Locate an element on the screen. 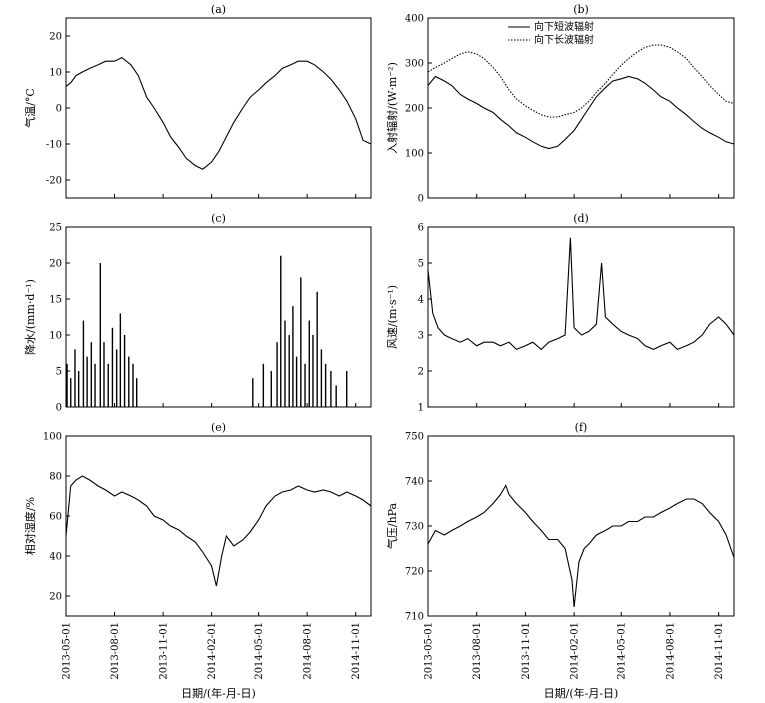  y-tick-label: 6 is located at coordinates (421, 228).